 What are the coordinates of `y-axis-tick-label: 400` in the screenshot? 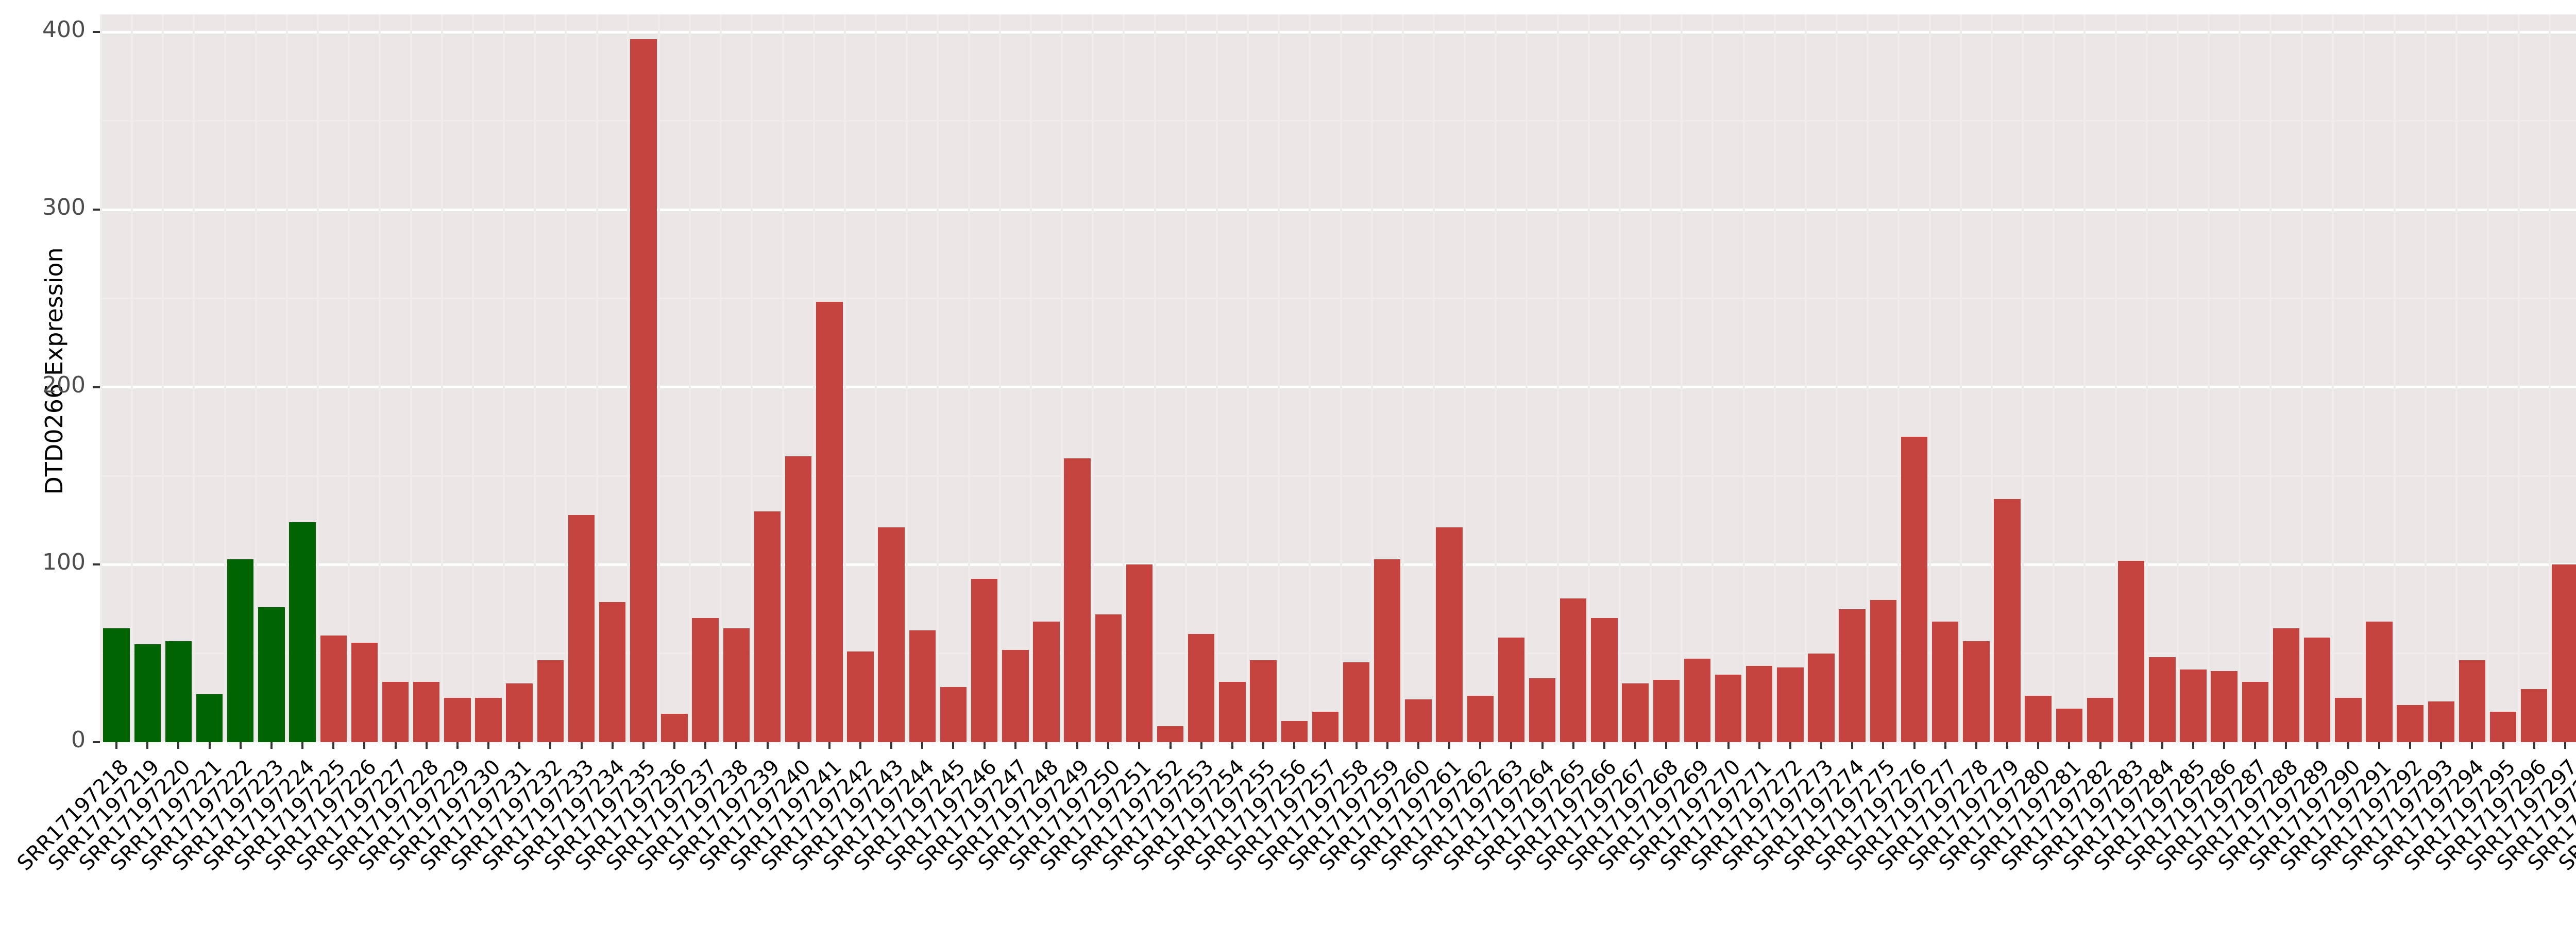 It's located at (64, 29).